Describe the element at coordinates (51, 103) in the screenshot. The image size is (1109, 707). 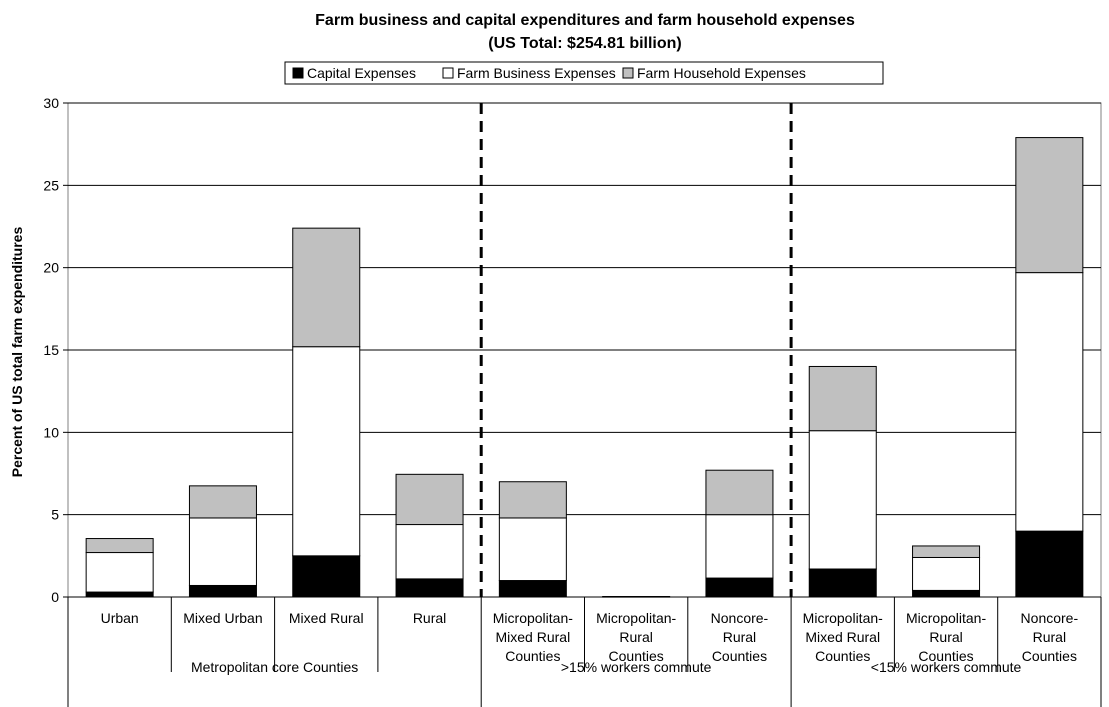
I see `y-tick-label: 30` at that location.